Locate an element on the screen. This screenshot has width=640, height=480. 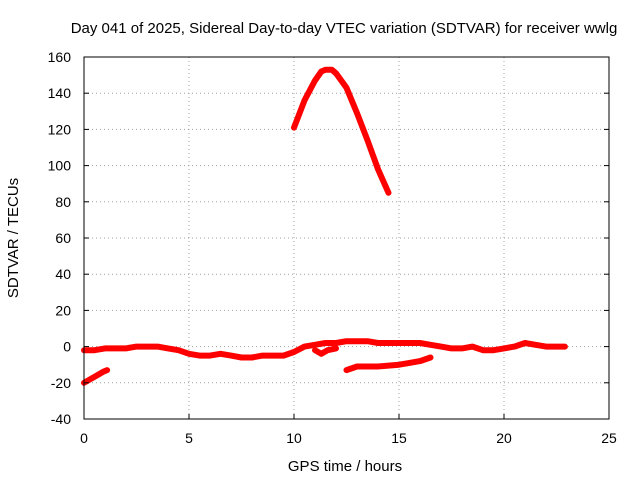
series-line-early-trace is located at coordinates (96, 376).